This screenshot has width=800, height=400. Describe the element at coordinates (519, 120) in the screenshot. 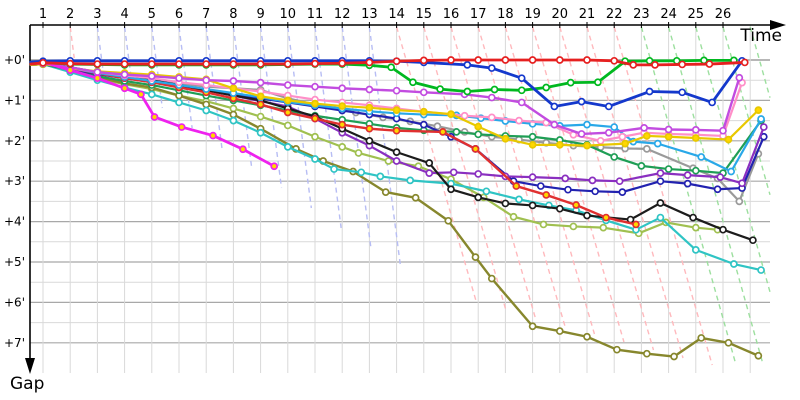

I see `series-point-pink` at that location.